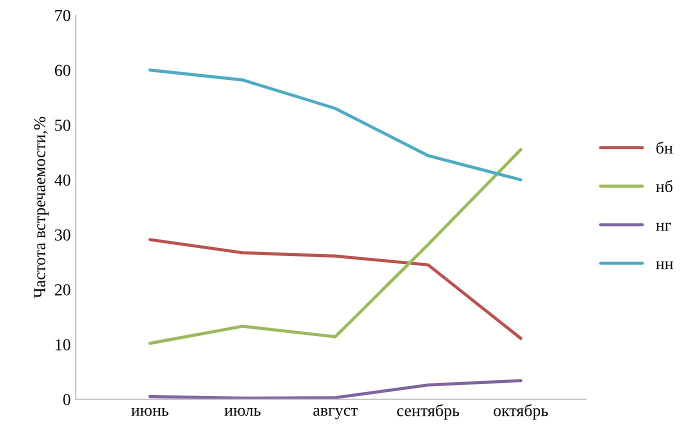 This screenshot has width=689, height=434. What do you see at coordinates (149, 412) in the screenshot?
I see `x-tick-label: июнь` at bounding box center [149, 412].